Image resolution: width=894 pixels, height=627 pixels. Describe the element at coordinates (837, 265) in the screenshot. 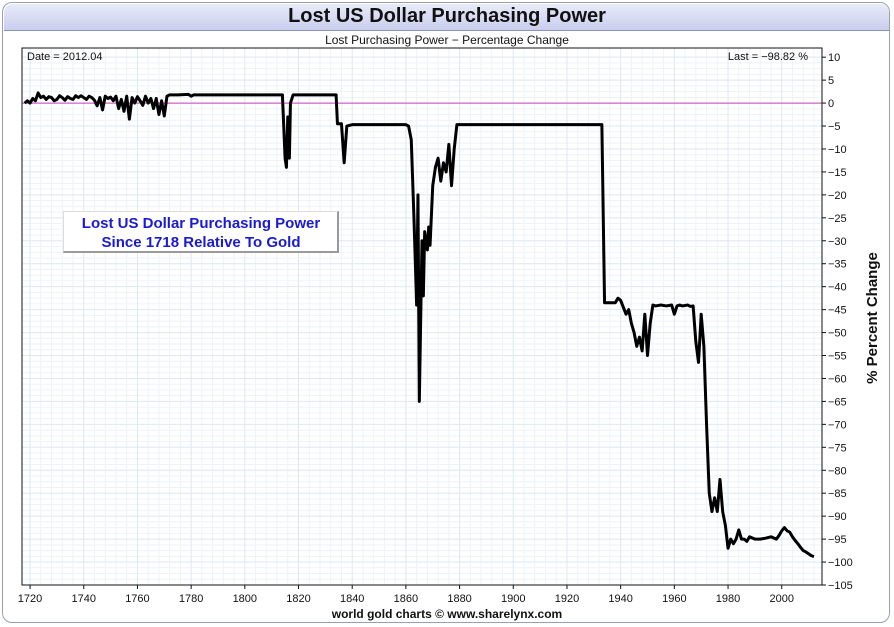

I see `y-tick-label: −35` at that location.